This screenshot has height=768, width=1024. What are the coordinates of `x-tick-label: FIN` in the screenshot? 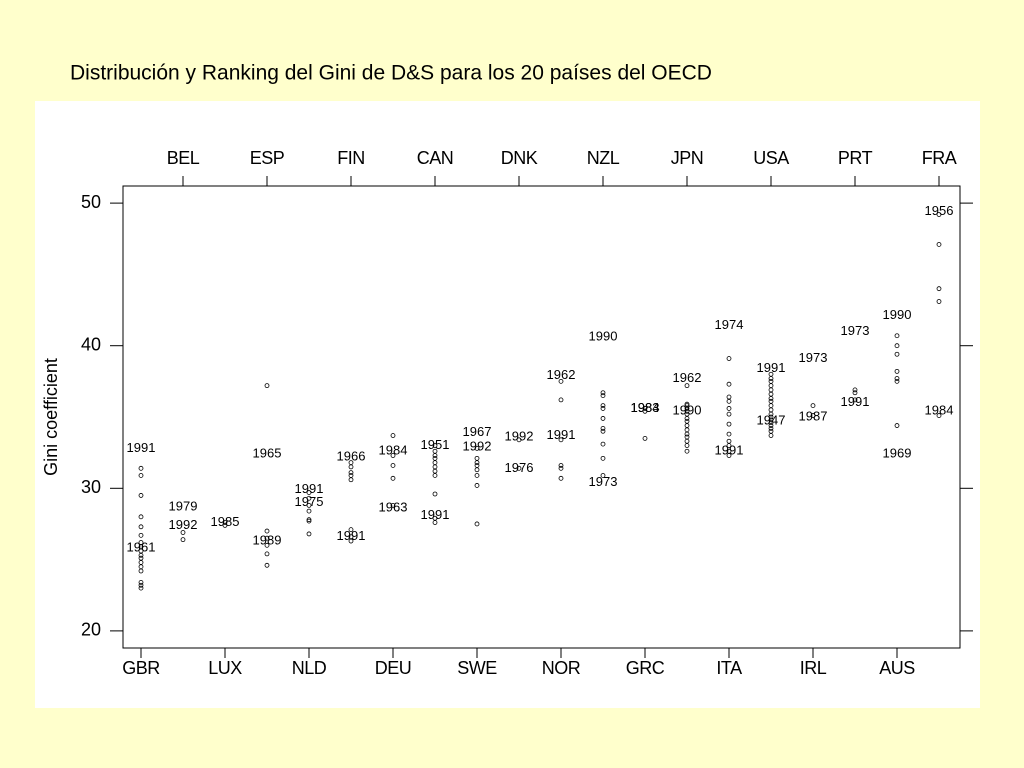 It's located at (351, 158).